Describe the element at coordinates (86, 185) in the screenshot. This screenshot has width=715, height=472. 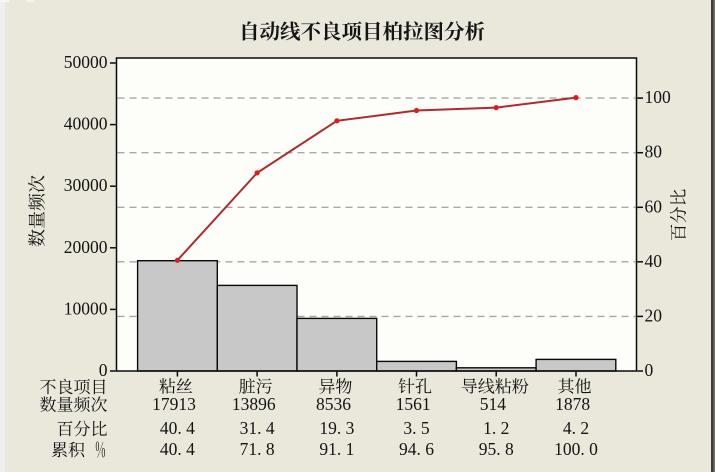
I see `svg-text: 30000` at that location.